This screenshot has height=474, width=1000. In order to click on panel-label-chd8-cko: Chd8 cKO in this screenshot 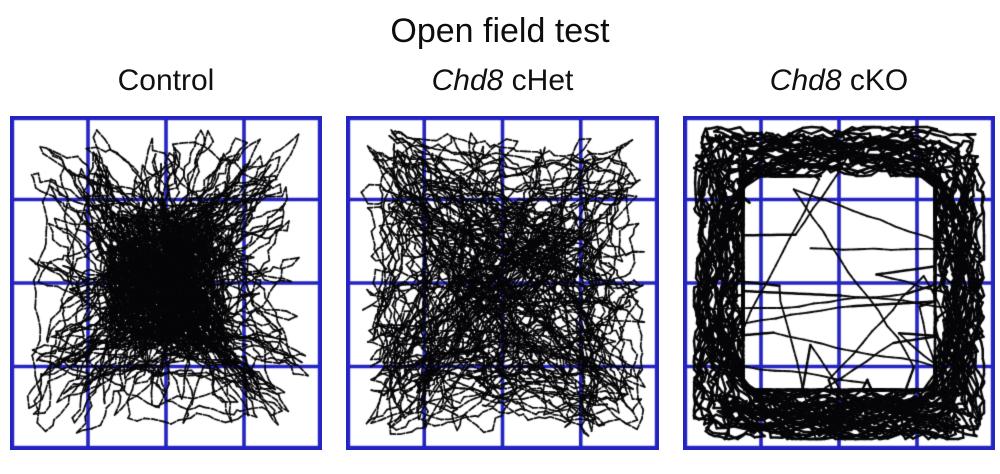, I will do `click(839, 81)`.